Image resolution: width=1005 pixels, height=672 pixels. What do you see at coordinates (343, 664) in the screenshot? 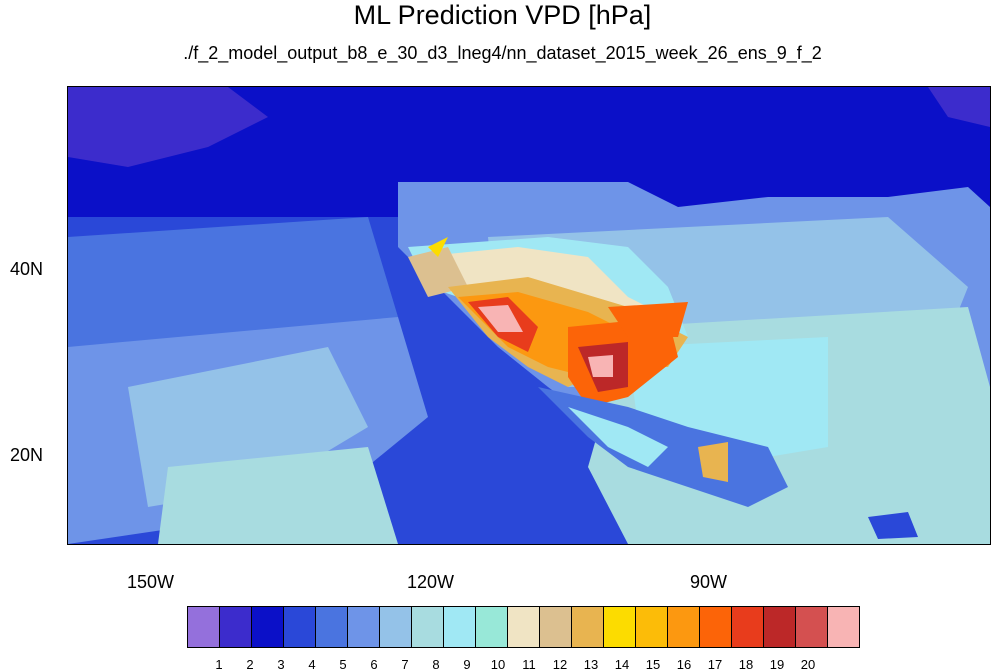
I see `colorbar-label: 5` at bounding box center [343, 664].